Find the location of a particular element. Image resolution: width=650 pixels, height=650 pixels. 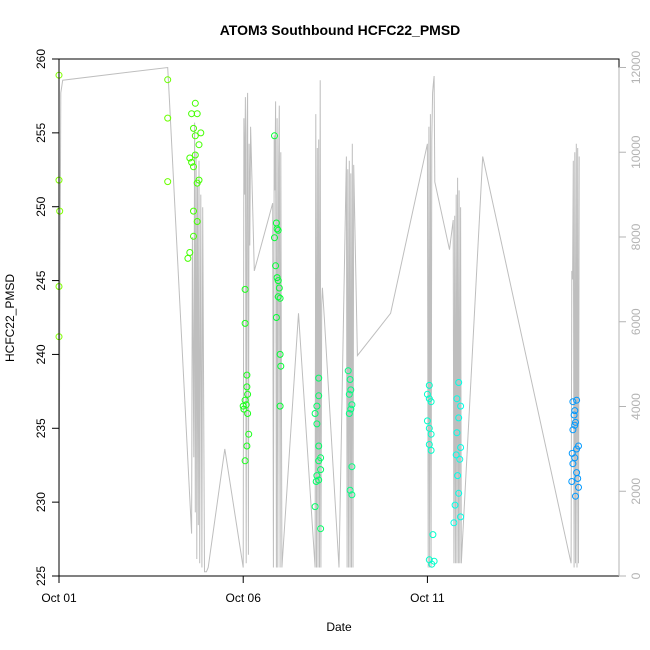

y-tick-label: 235 is located at coordinates (41, 428).